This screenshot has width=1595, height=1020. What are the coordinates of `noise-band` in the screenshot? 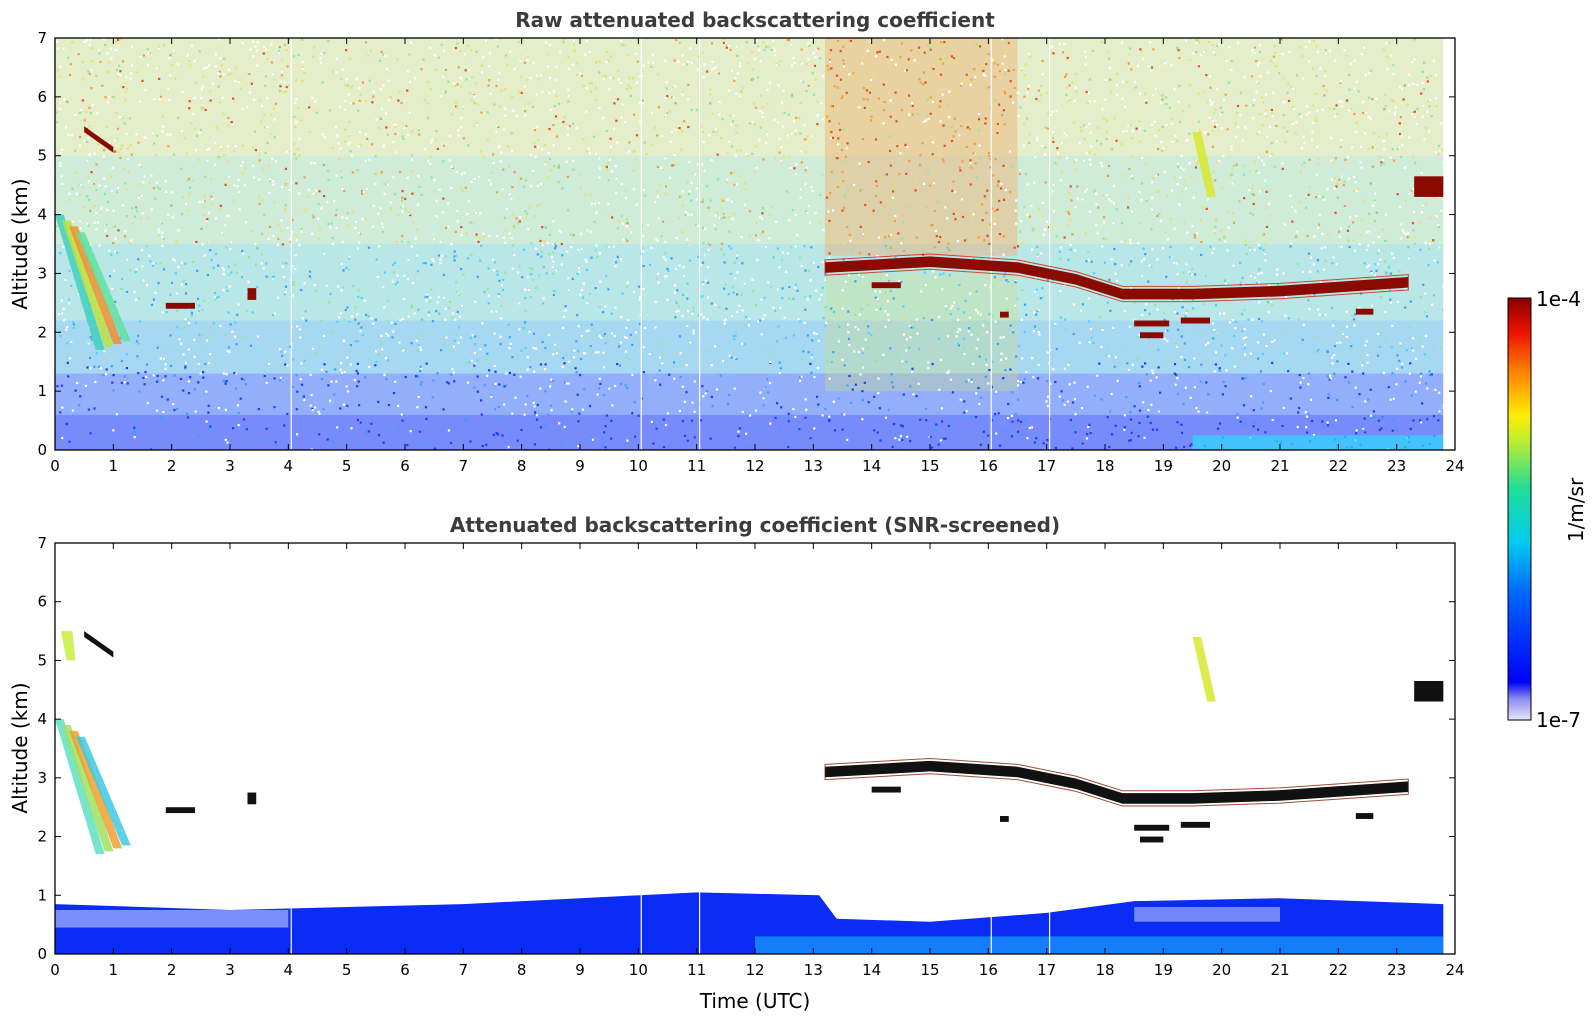 It's located at (749, 394).